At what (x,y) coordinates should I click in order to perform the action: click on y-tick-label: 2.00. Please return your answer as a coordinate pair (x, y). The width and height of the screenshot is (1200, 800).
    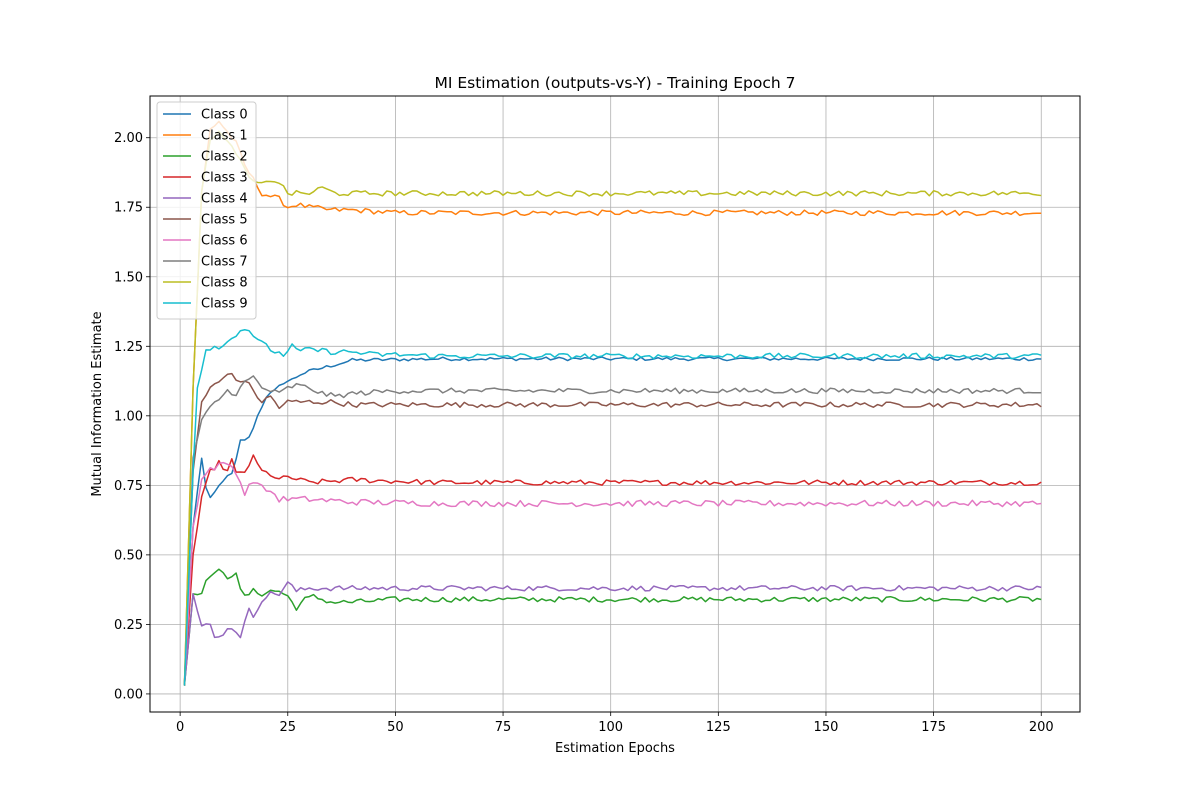
    Looking at the image, I should click on (128, 138).